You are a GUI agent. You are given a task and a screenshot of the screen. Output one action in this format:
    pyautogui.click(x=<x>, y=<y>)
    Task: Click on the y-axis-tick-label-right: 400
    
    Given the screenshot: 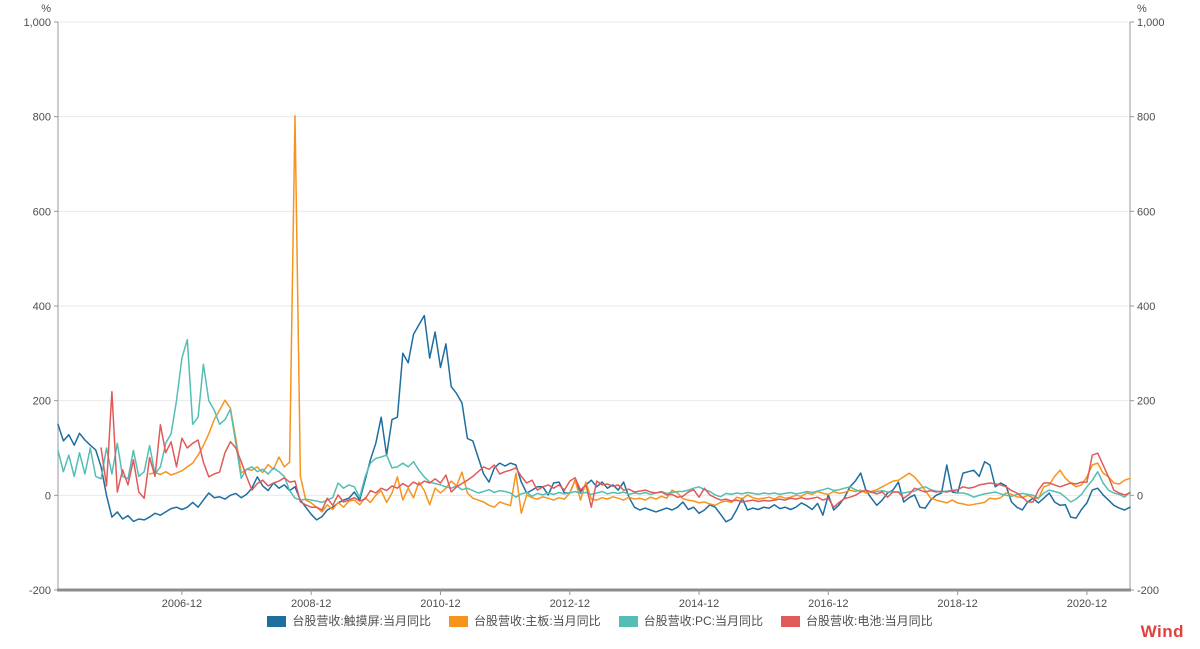 What is the action you would take?
    pyautogui.click(x=1146, y=307)
    